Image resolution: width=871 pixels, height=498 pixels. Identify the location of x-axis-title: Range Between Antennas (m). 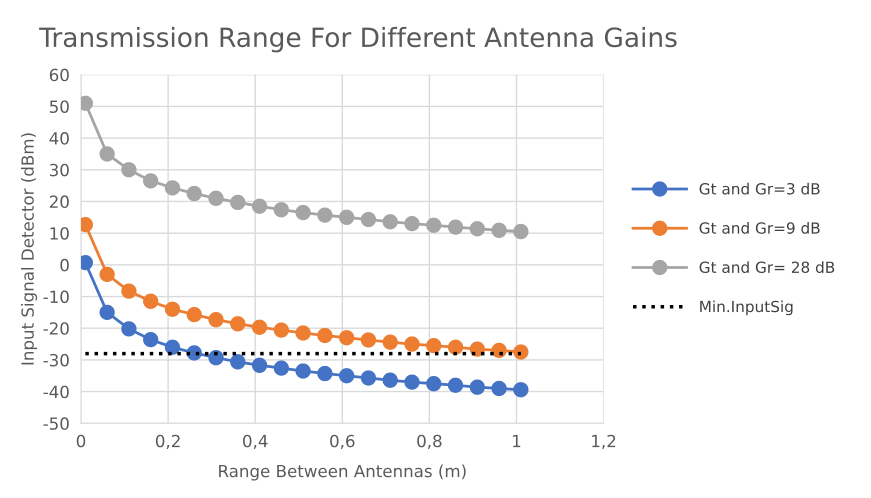
(342, 472).